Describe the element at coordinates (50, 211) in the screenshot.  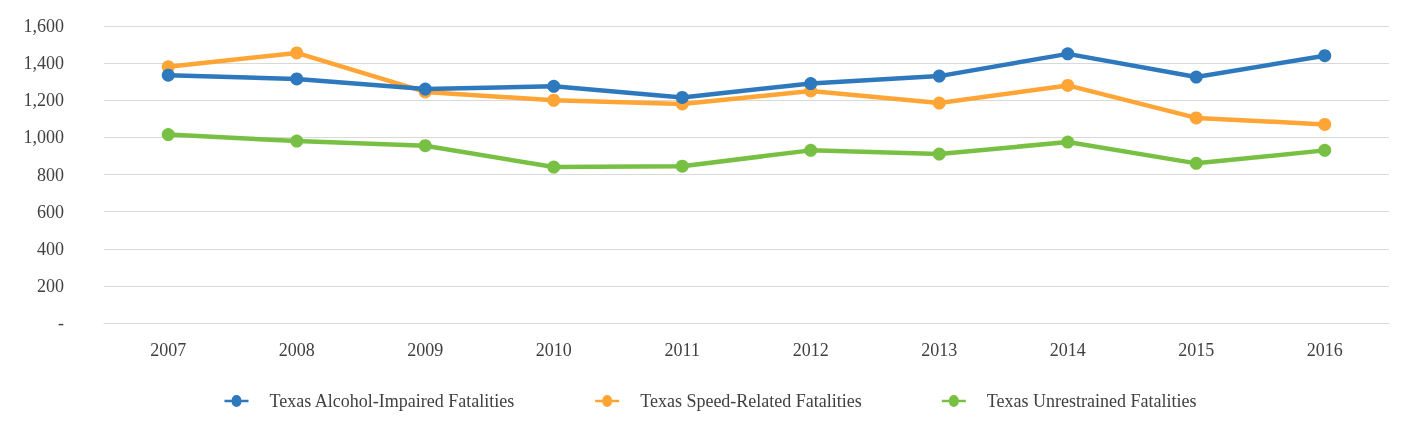
I see `y-tick-label: 600` at that location.